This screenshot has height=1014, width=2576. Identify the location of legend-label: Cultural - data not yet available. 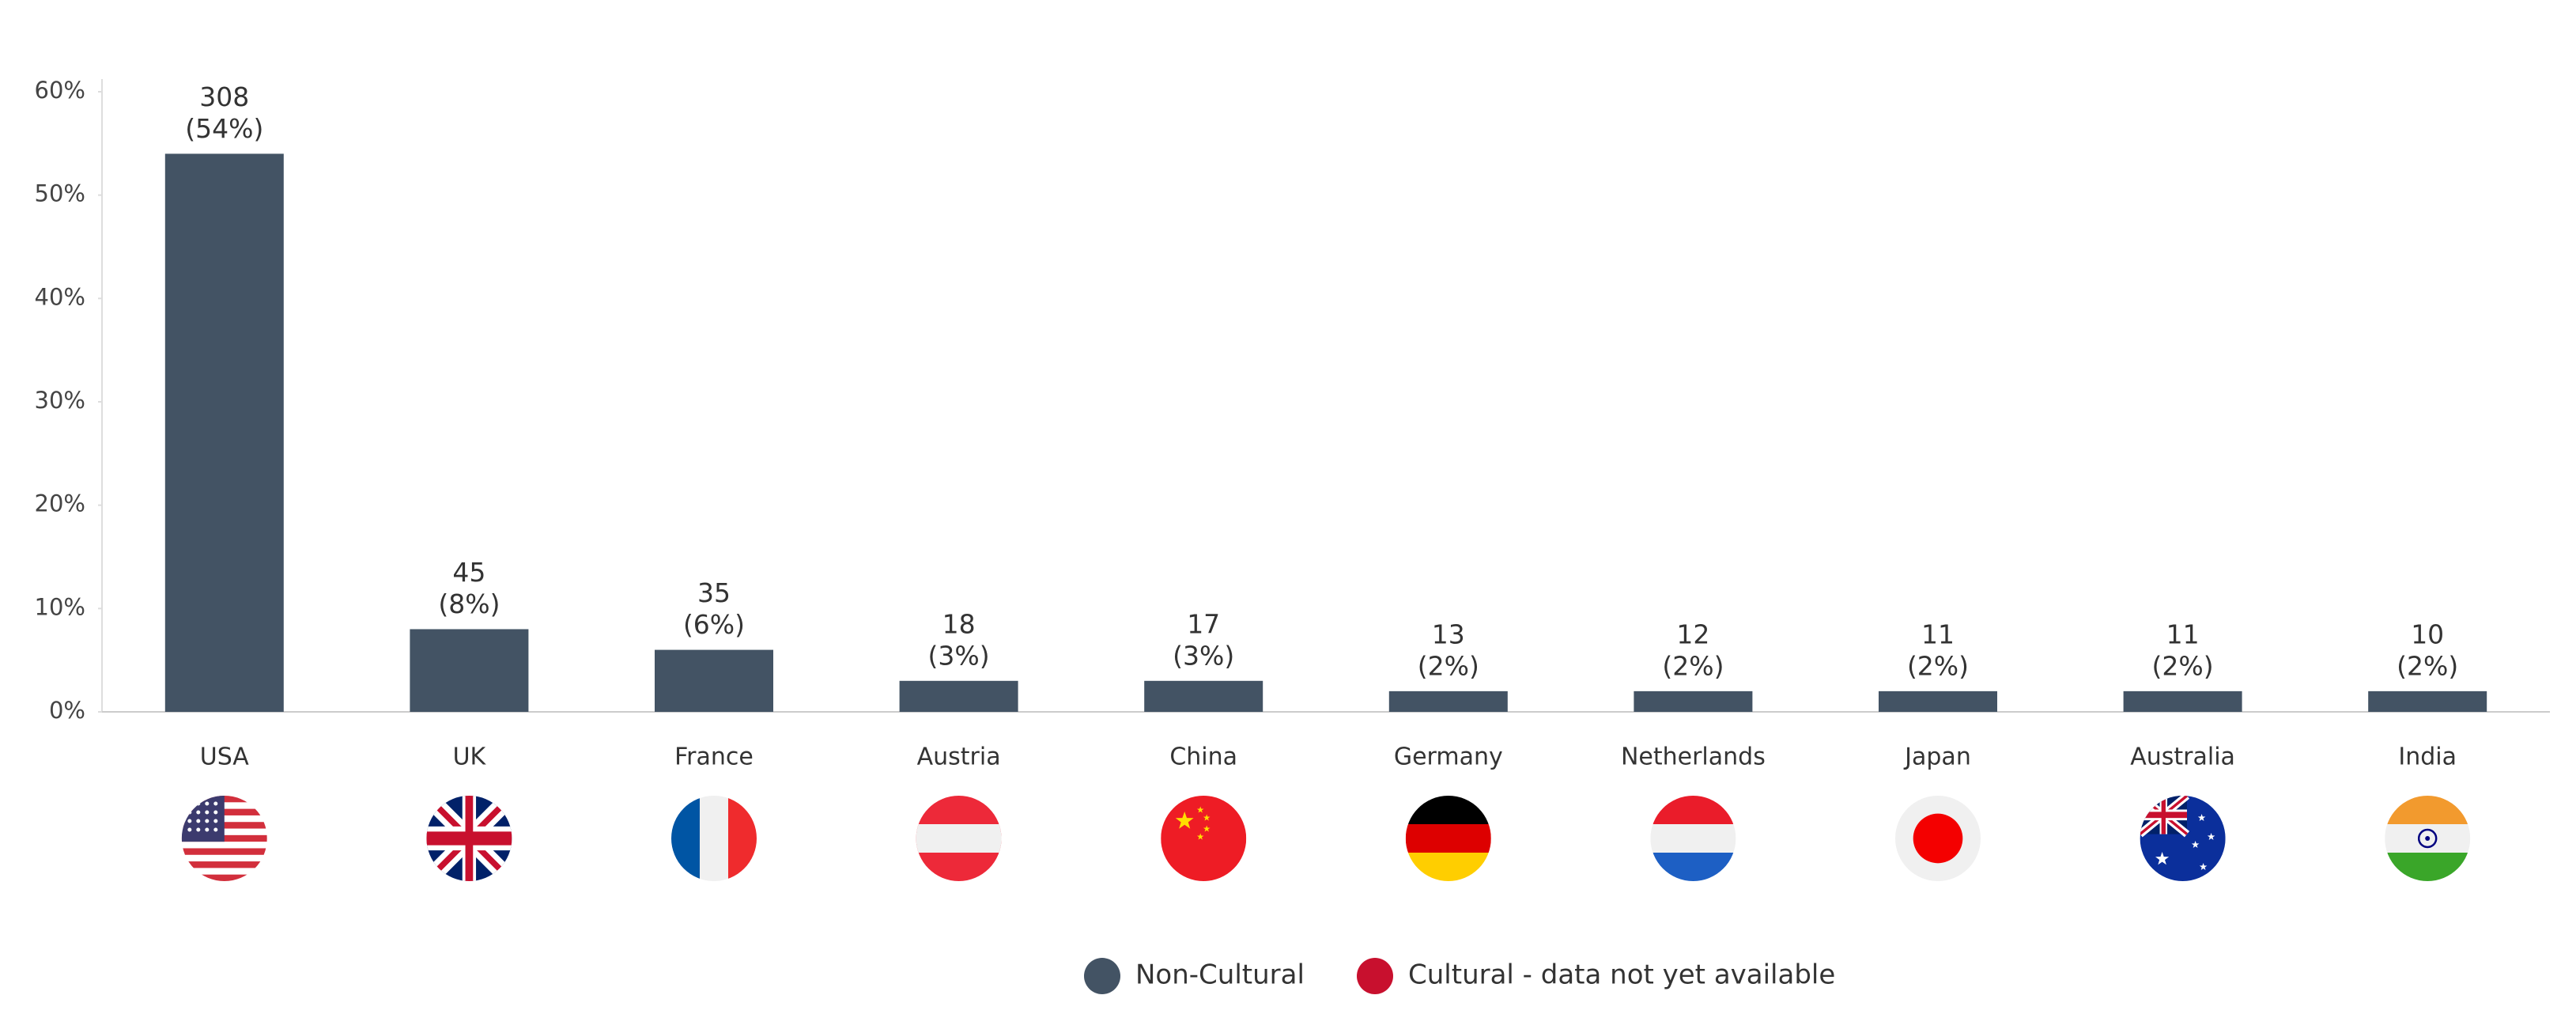
(1621, 975).